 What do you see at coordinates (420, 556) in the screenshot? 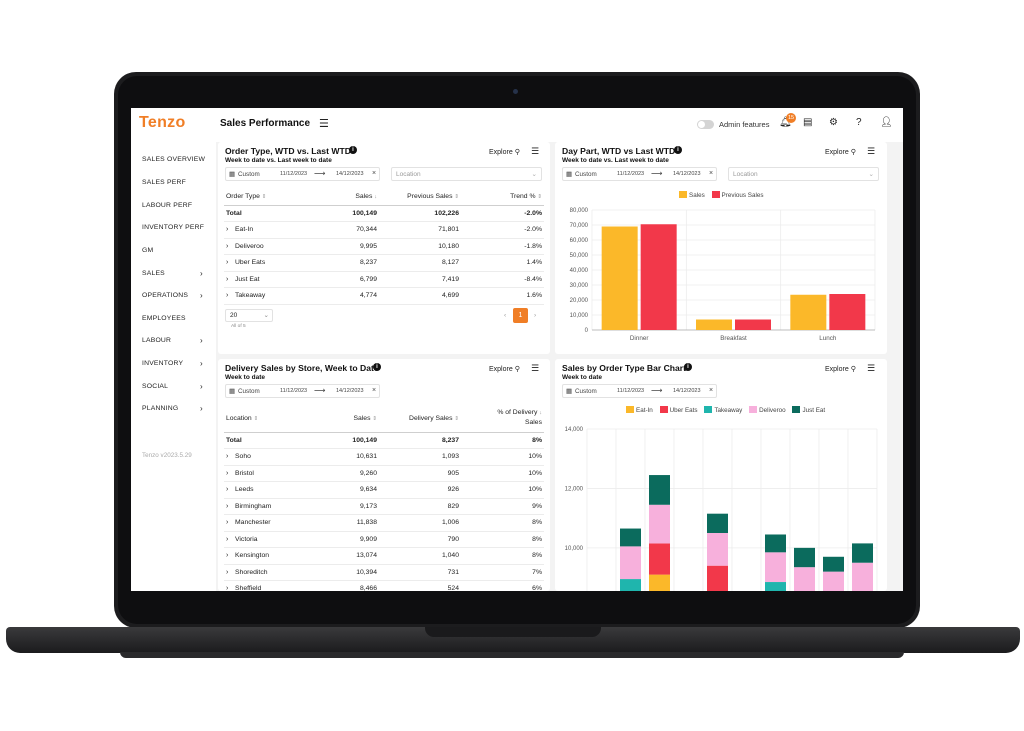
I see `delivery-sales-value: 1,040` at bounding box center [420, 556].